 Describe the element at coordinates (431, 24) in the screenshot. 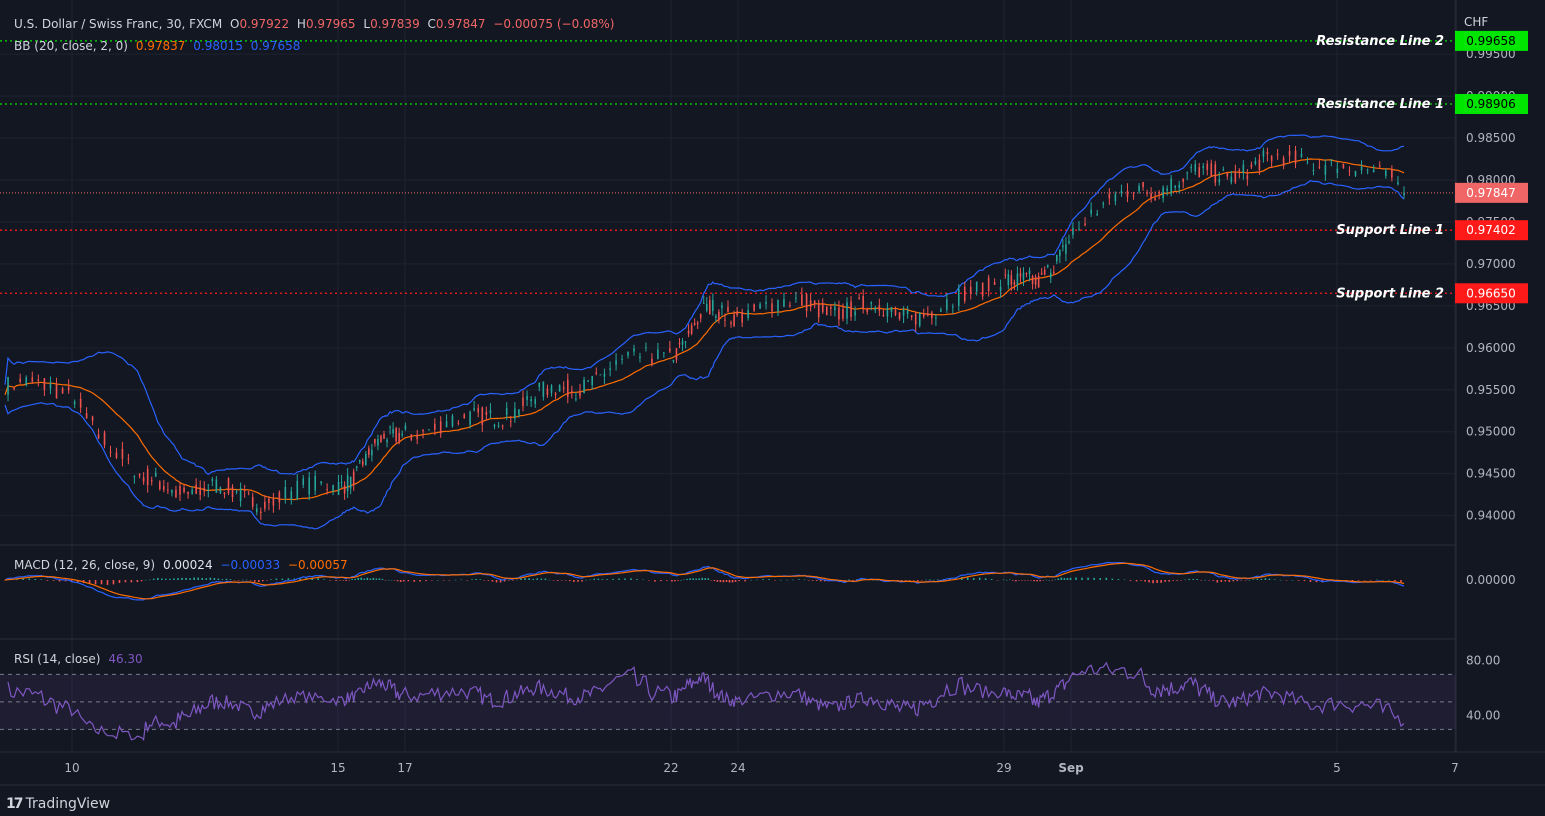

I see `close-label: C` at that location.